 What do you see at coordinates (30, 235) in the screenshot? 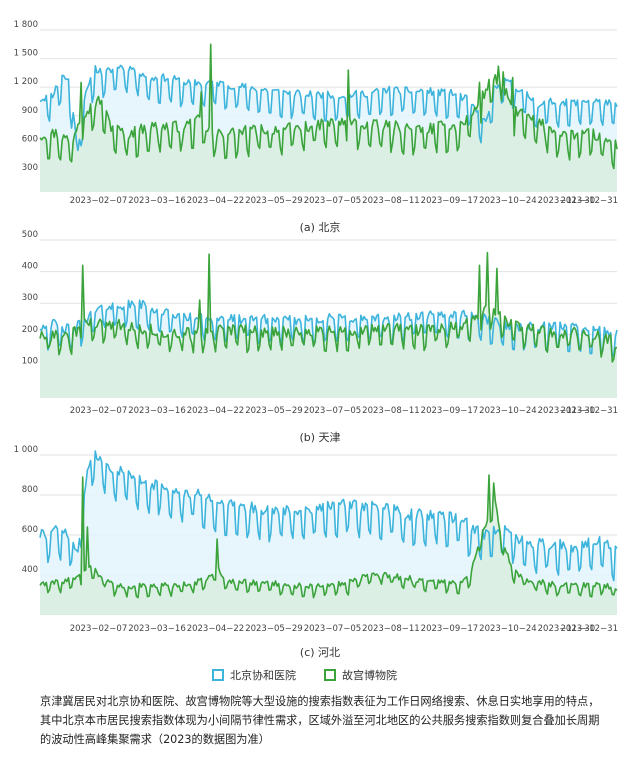
I see `y-tick-label: 500` at bounding box center [30, 235].